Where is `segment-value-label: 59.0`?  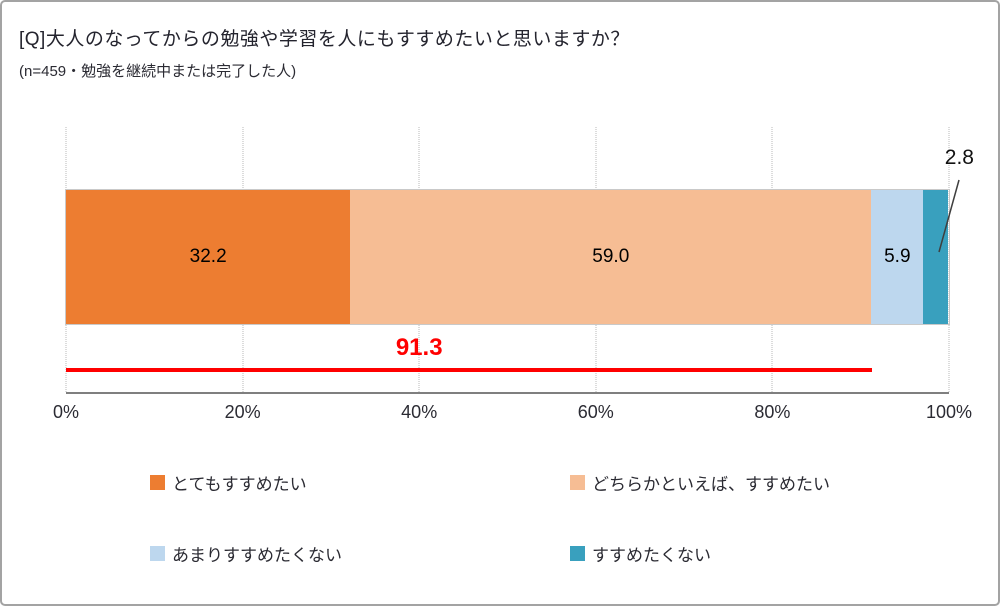 segment-value-label: 59.0 is located at coordinates (611, 256).